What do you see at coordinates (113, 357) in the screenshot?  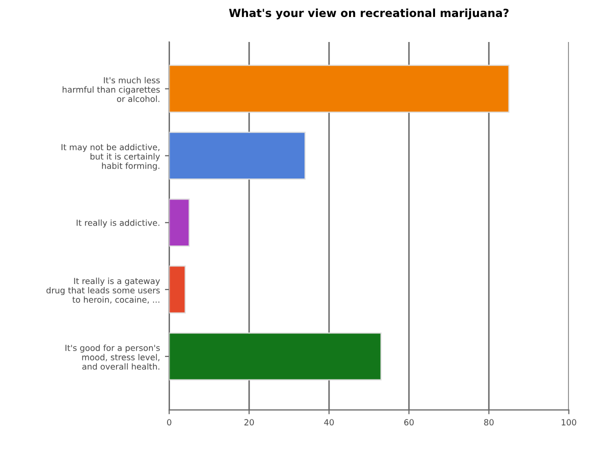 I see `y-tick-label: It's good for a person's mood, stress level, and overall health.` at bounding box center [113, 357].